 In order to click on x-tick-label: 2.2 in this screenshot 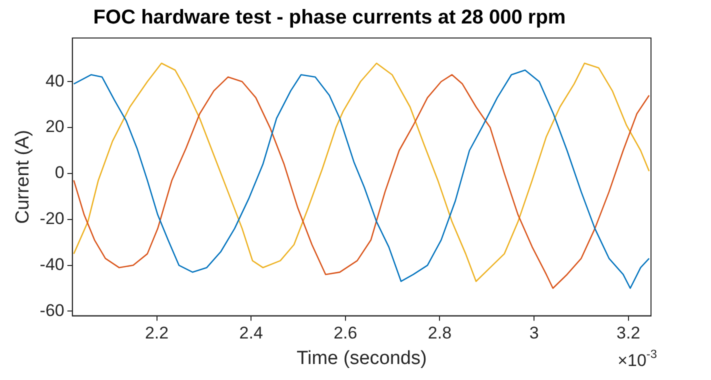, I will do `click(156, 333)`.